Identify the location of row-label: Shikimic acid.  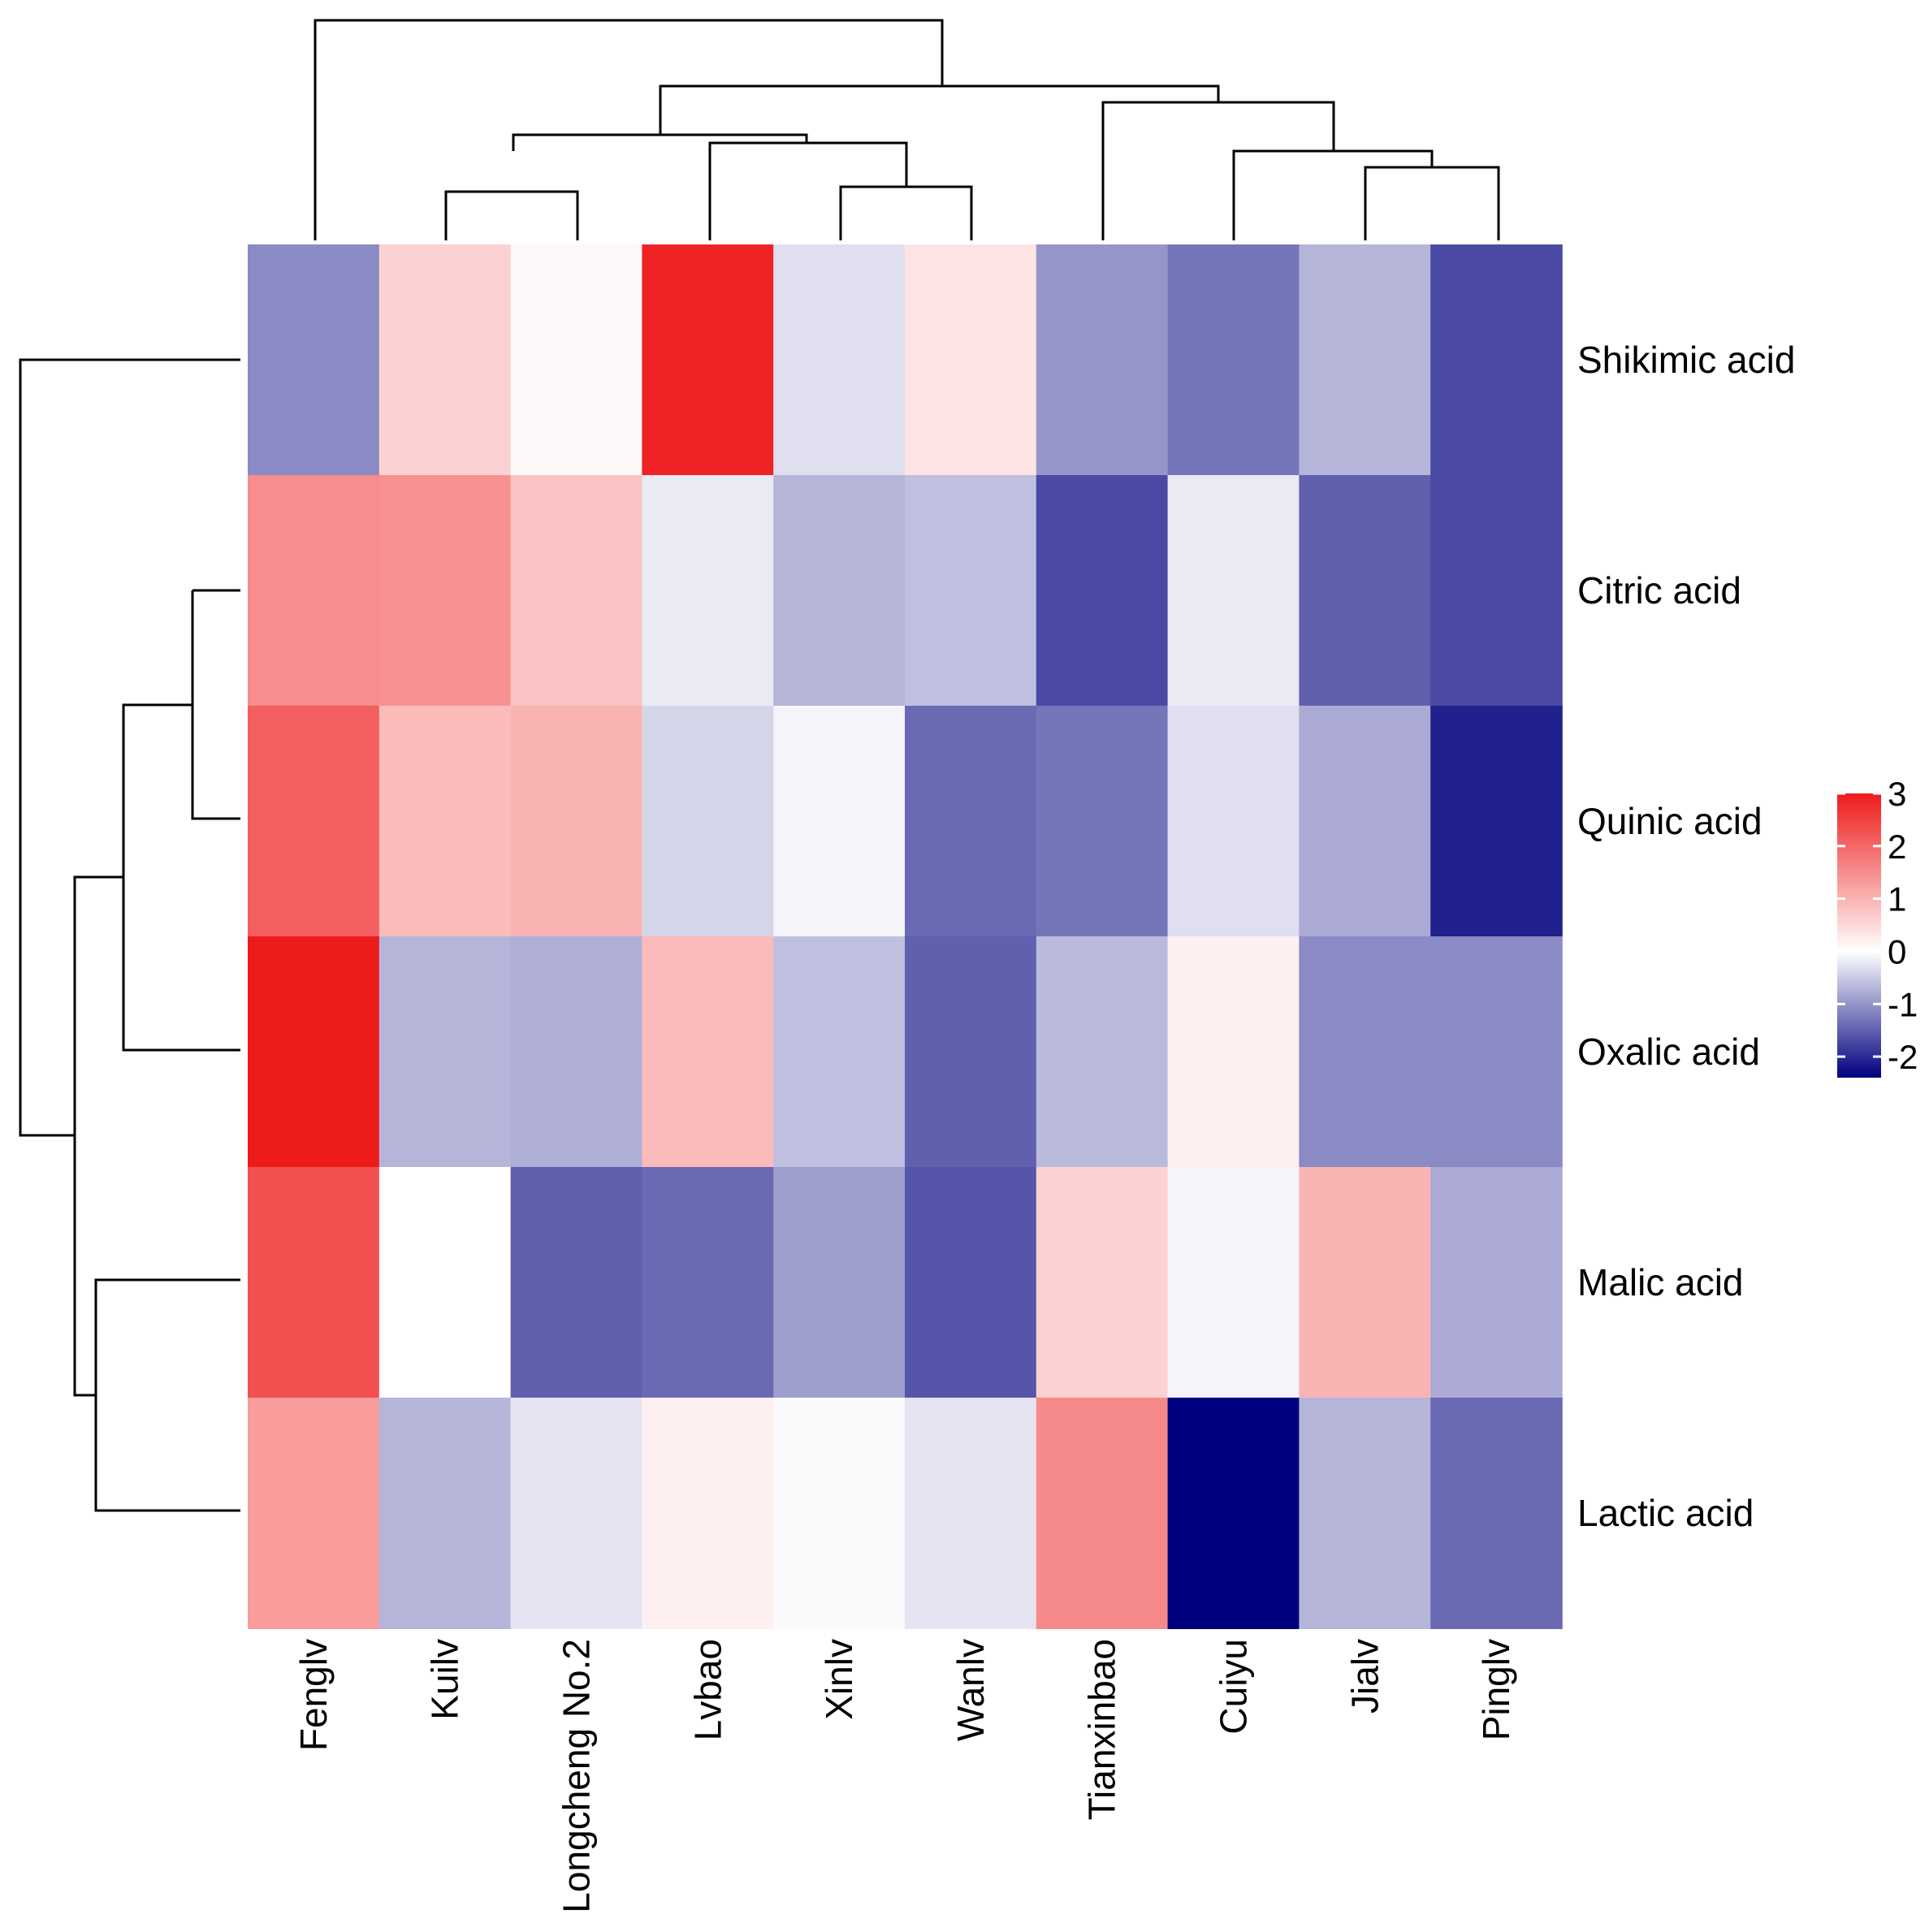
(1686, 360).